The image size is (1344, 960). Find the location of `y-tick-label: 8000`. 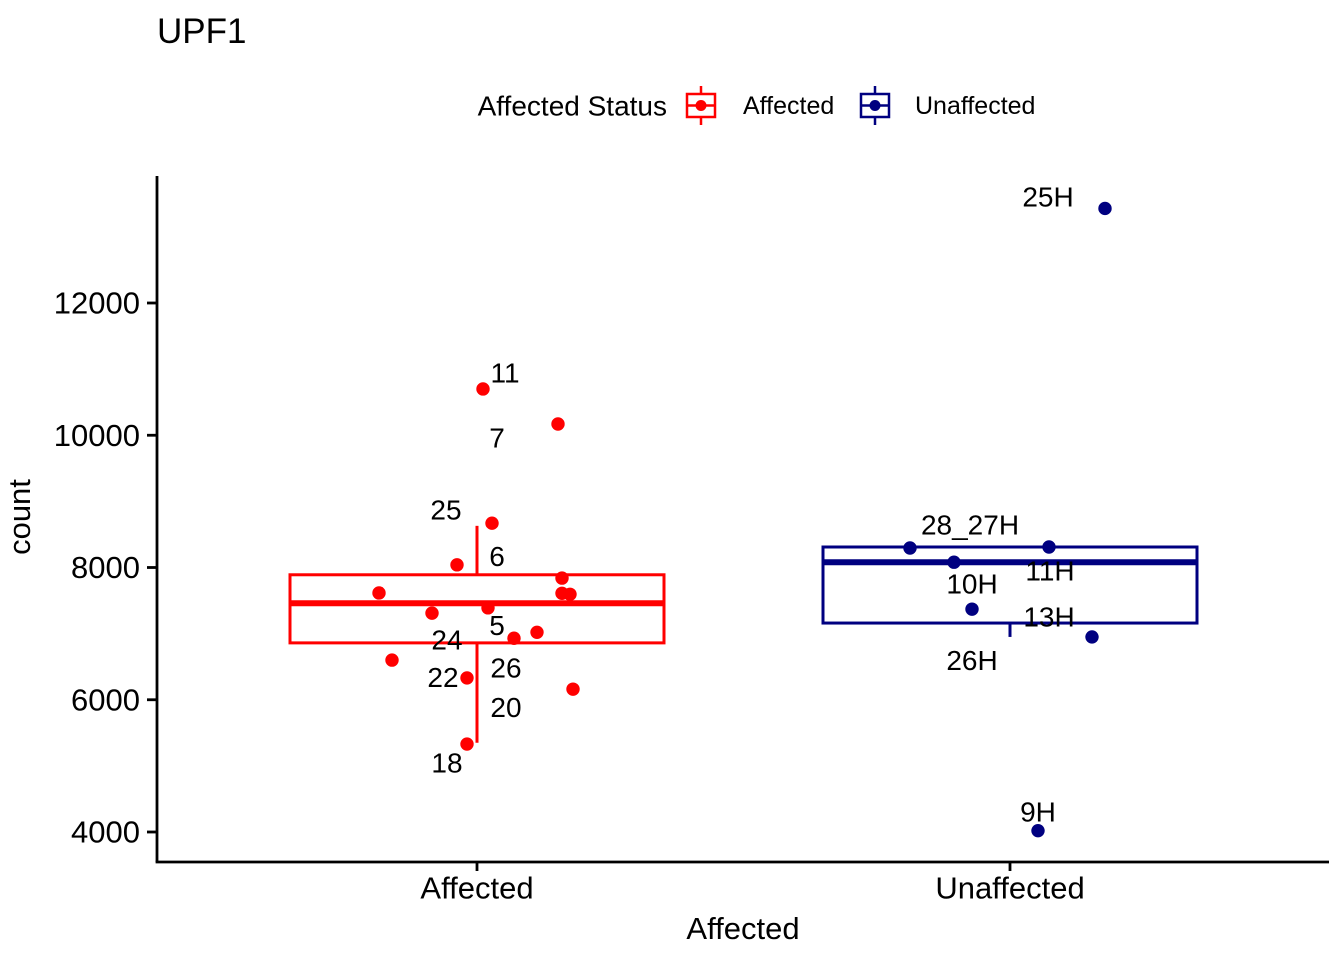

y-tick-label: 8000 is located at coordinates (105, 567).